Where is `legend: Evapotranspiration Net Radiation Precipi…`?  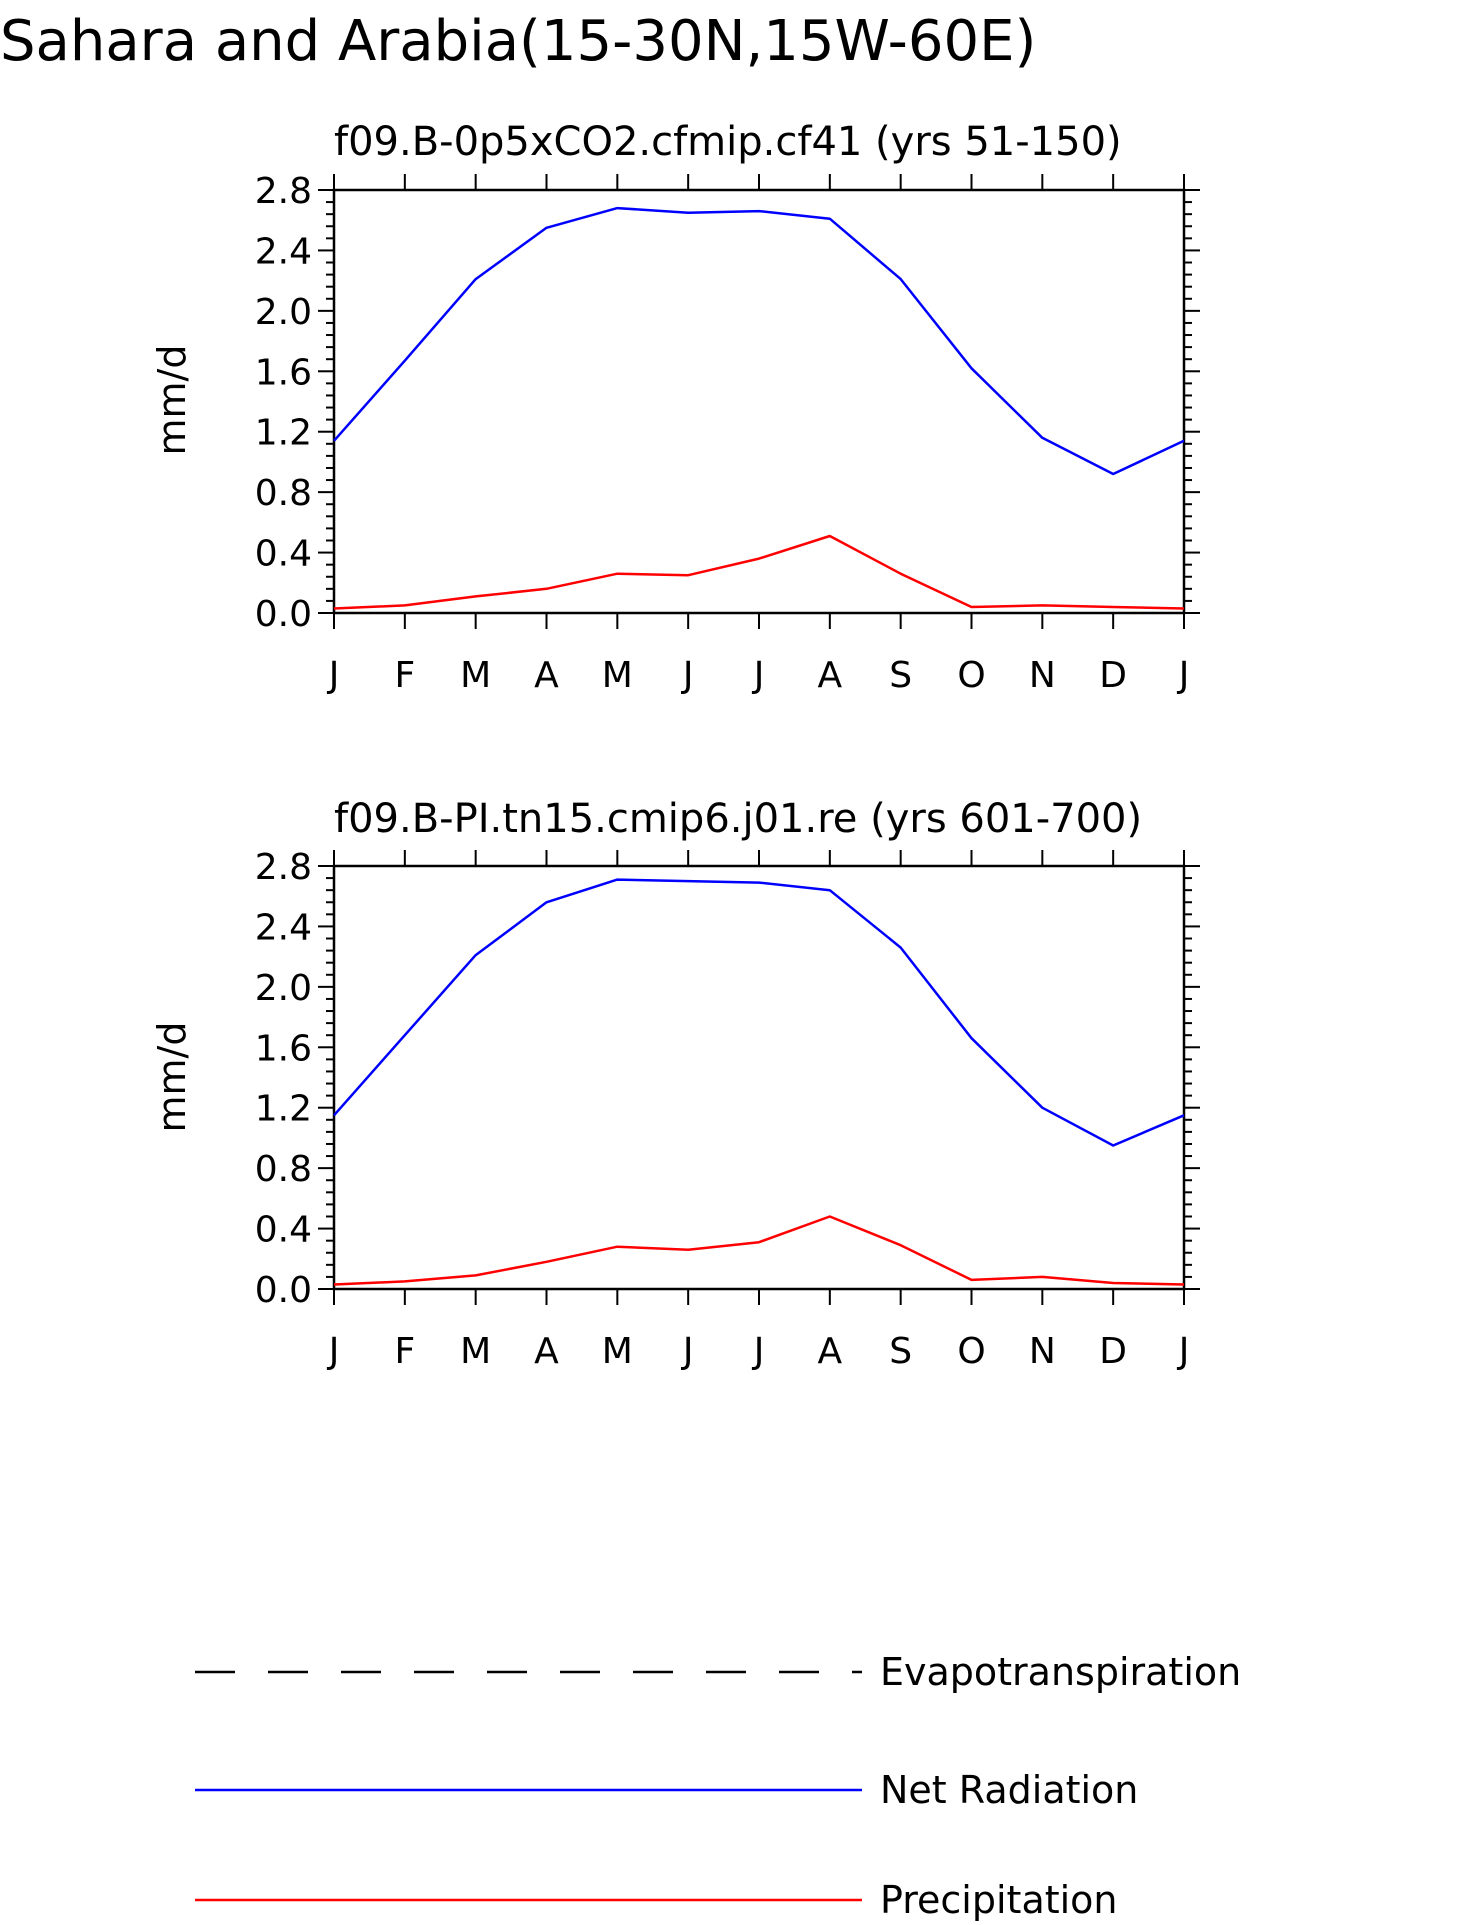
legend: Evapotranspiration Net Radiation Precipi… is located at coordinates (718, 1786).